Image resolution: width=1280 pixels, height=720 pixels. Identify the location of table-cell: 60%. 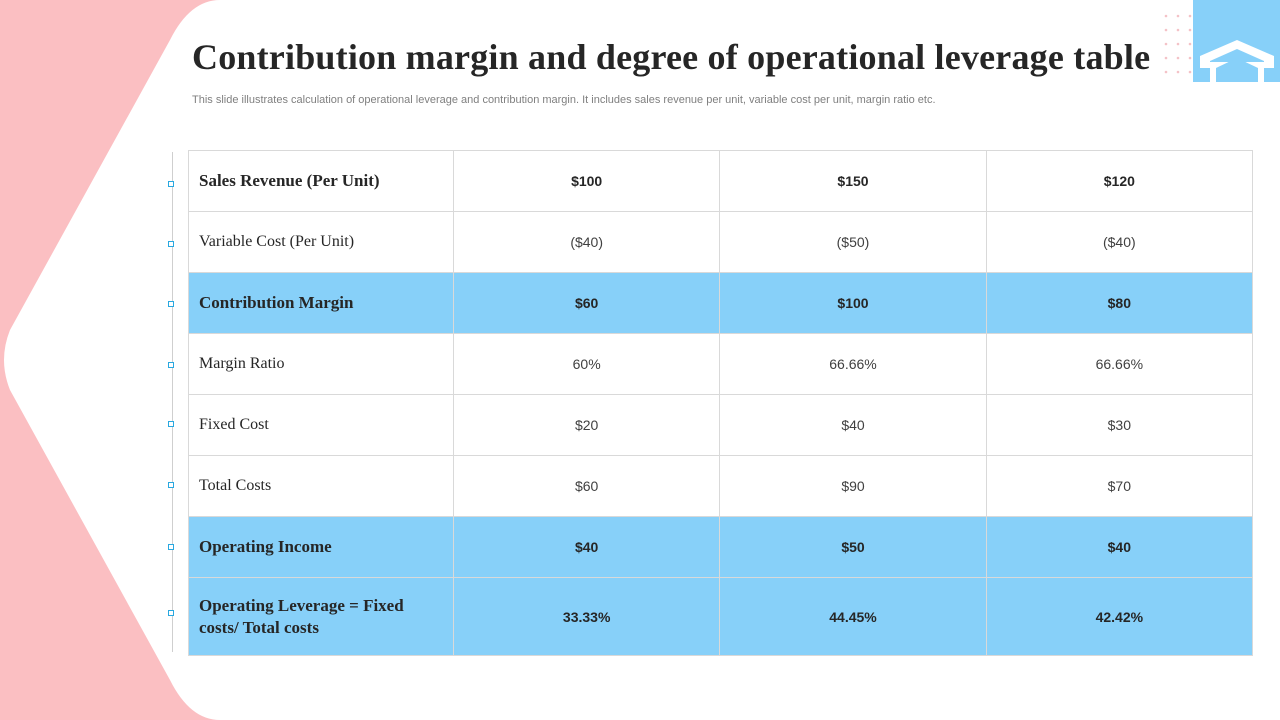
(586, 364).